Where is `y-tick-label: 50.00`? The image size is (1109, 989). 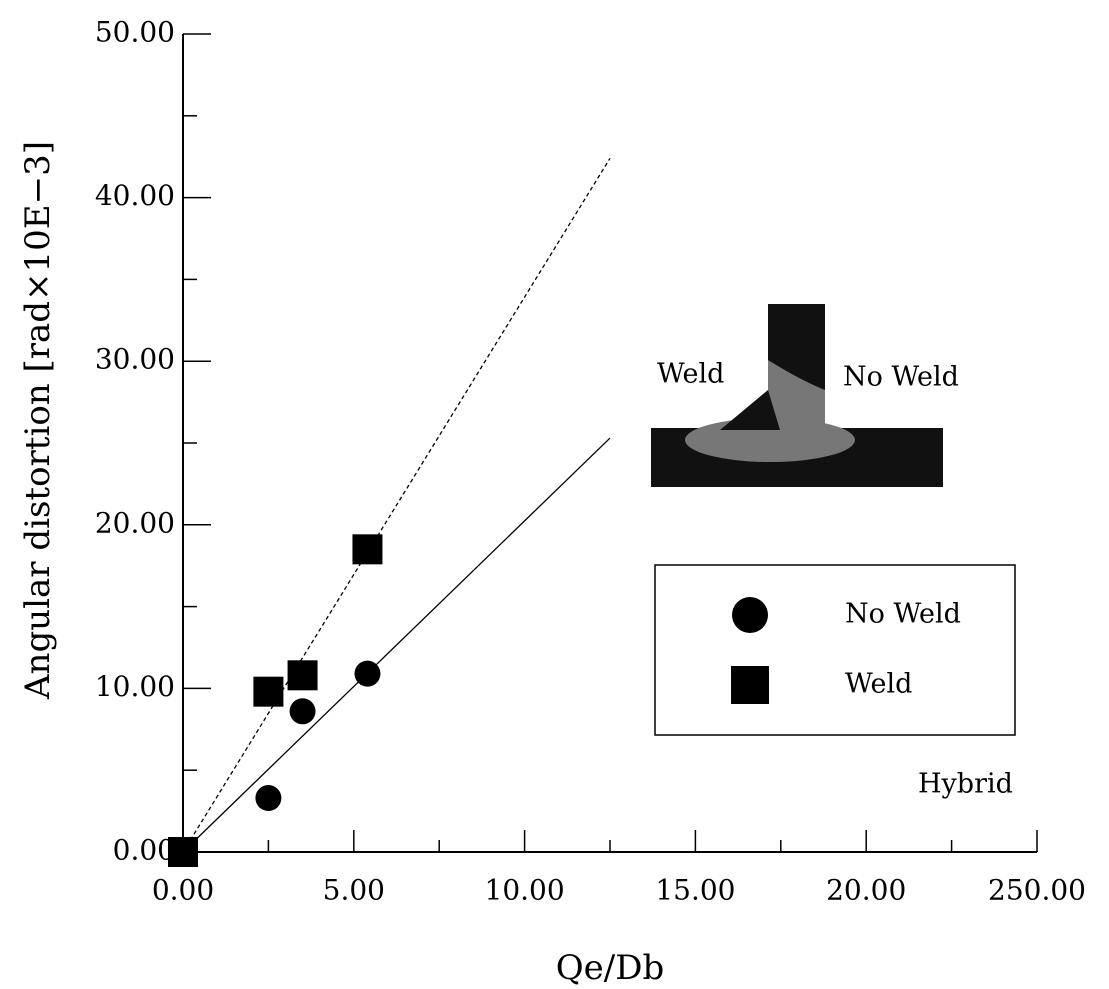
y-tick-label: 50.00 is located at coordinates (135, 32).